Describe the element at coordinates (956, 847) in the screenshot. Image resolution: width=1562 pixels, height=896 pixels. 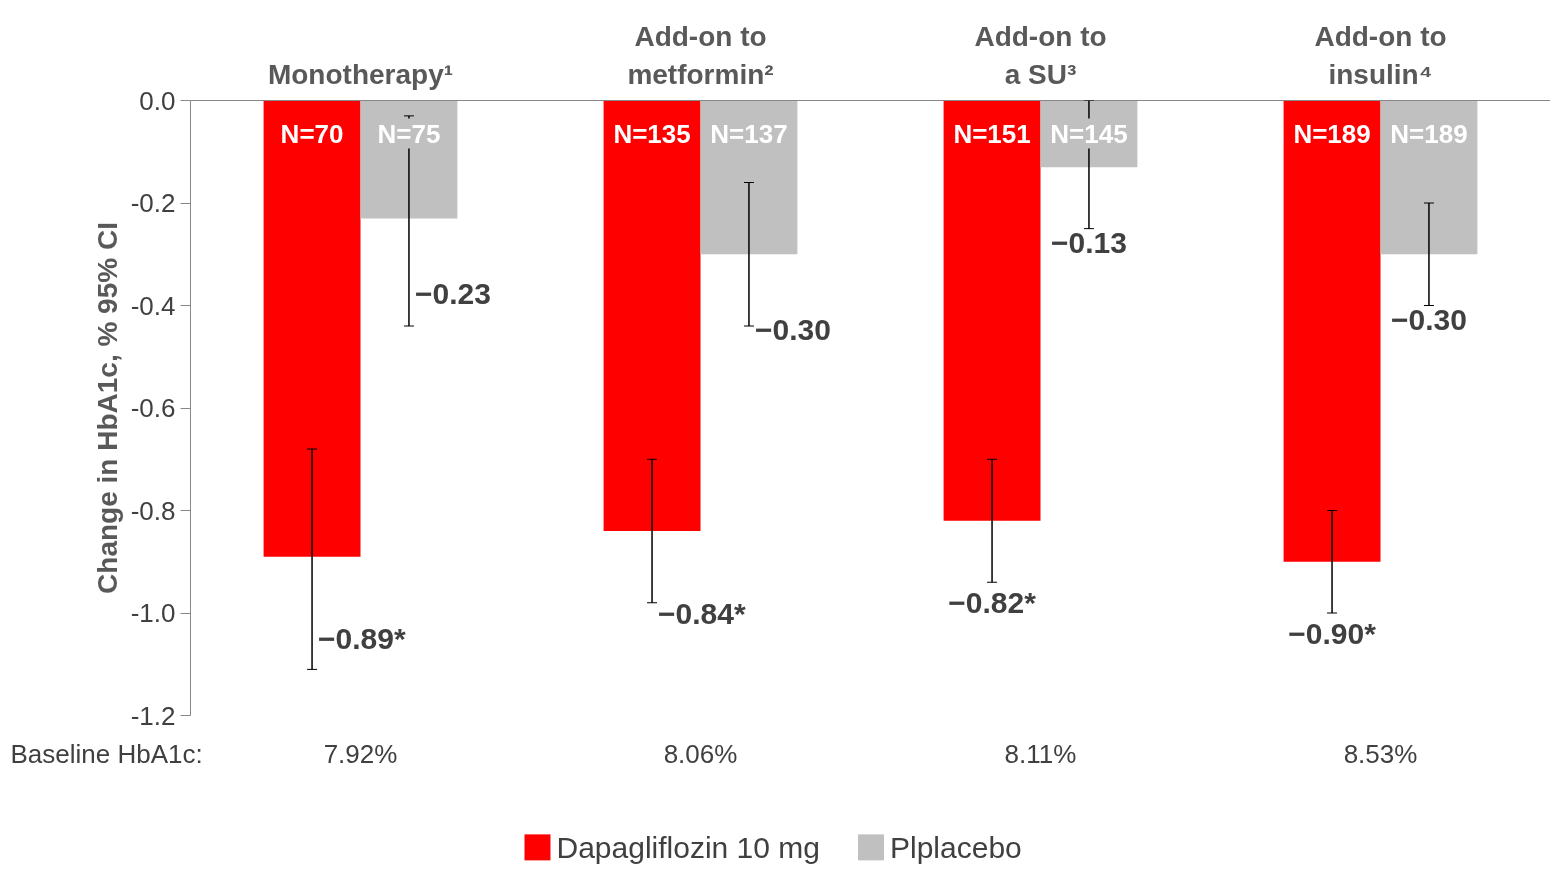
I see `legend-label: Plplacebo` at that location.